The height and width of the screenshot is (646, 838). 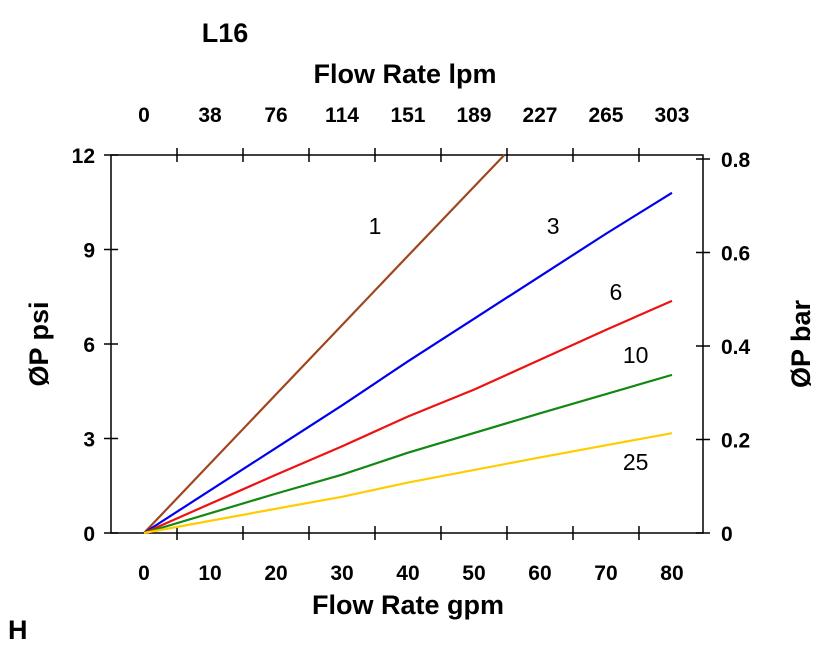 I want to click on x2-tick-label: 114, so click(x=342, y=115).